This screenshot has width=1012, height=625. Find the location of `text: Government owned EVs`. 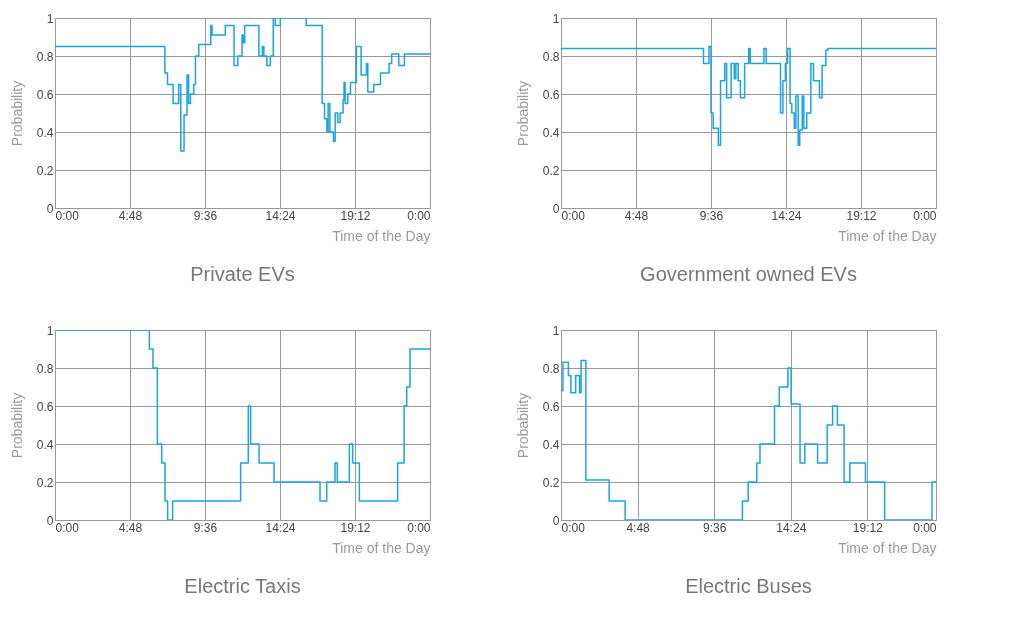

text: Government owned EVs is located at coordinates (748, 274).